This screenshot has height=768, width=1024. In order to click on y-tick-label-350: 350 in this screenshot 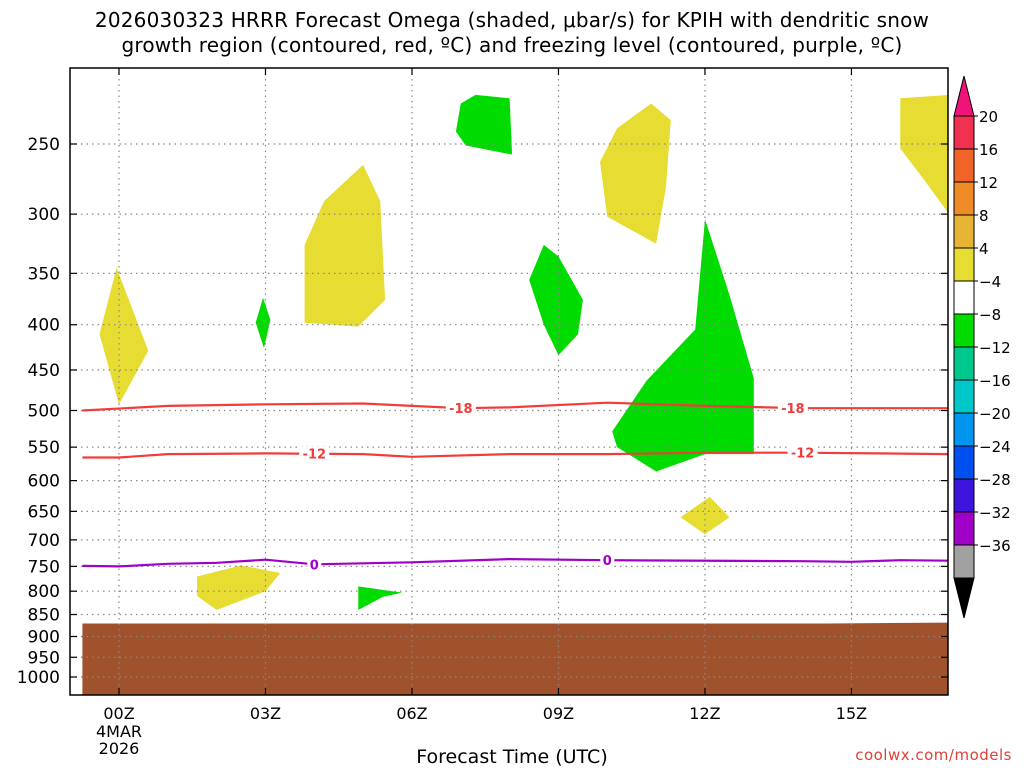, I will do `click(44, 274)`.